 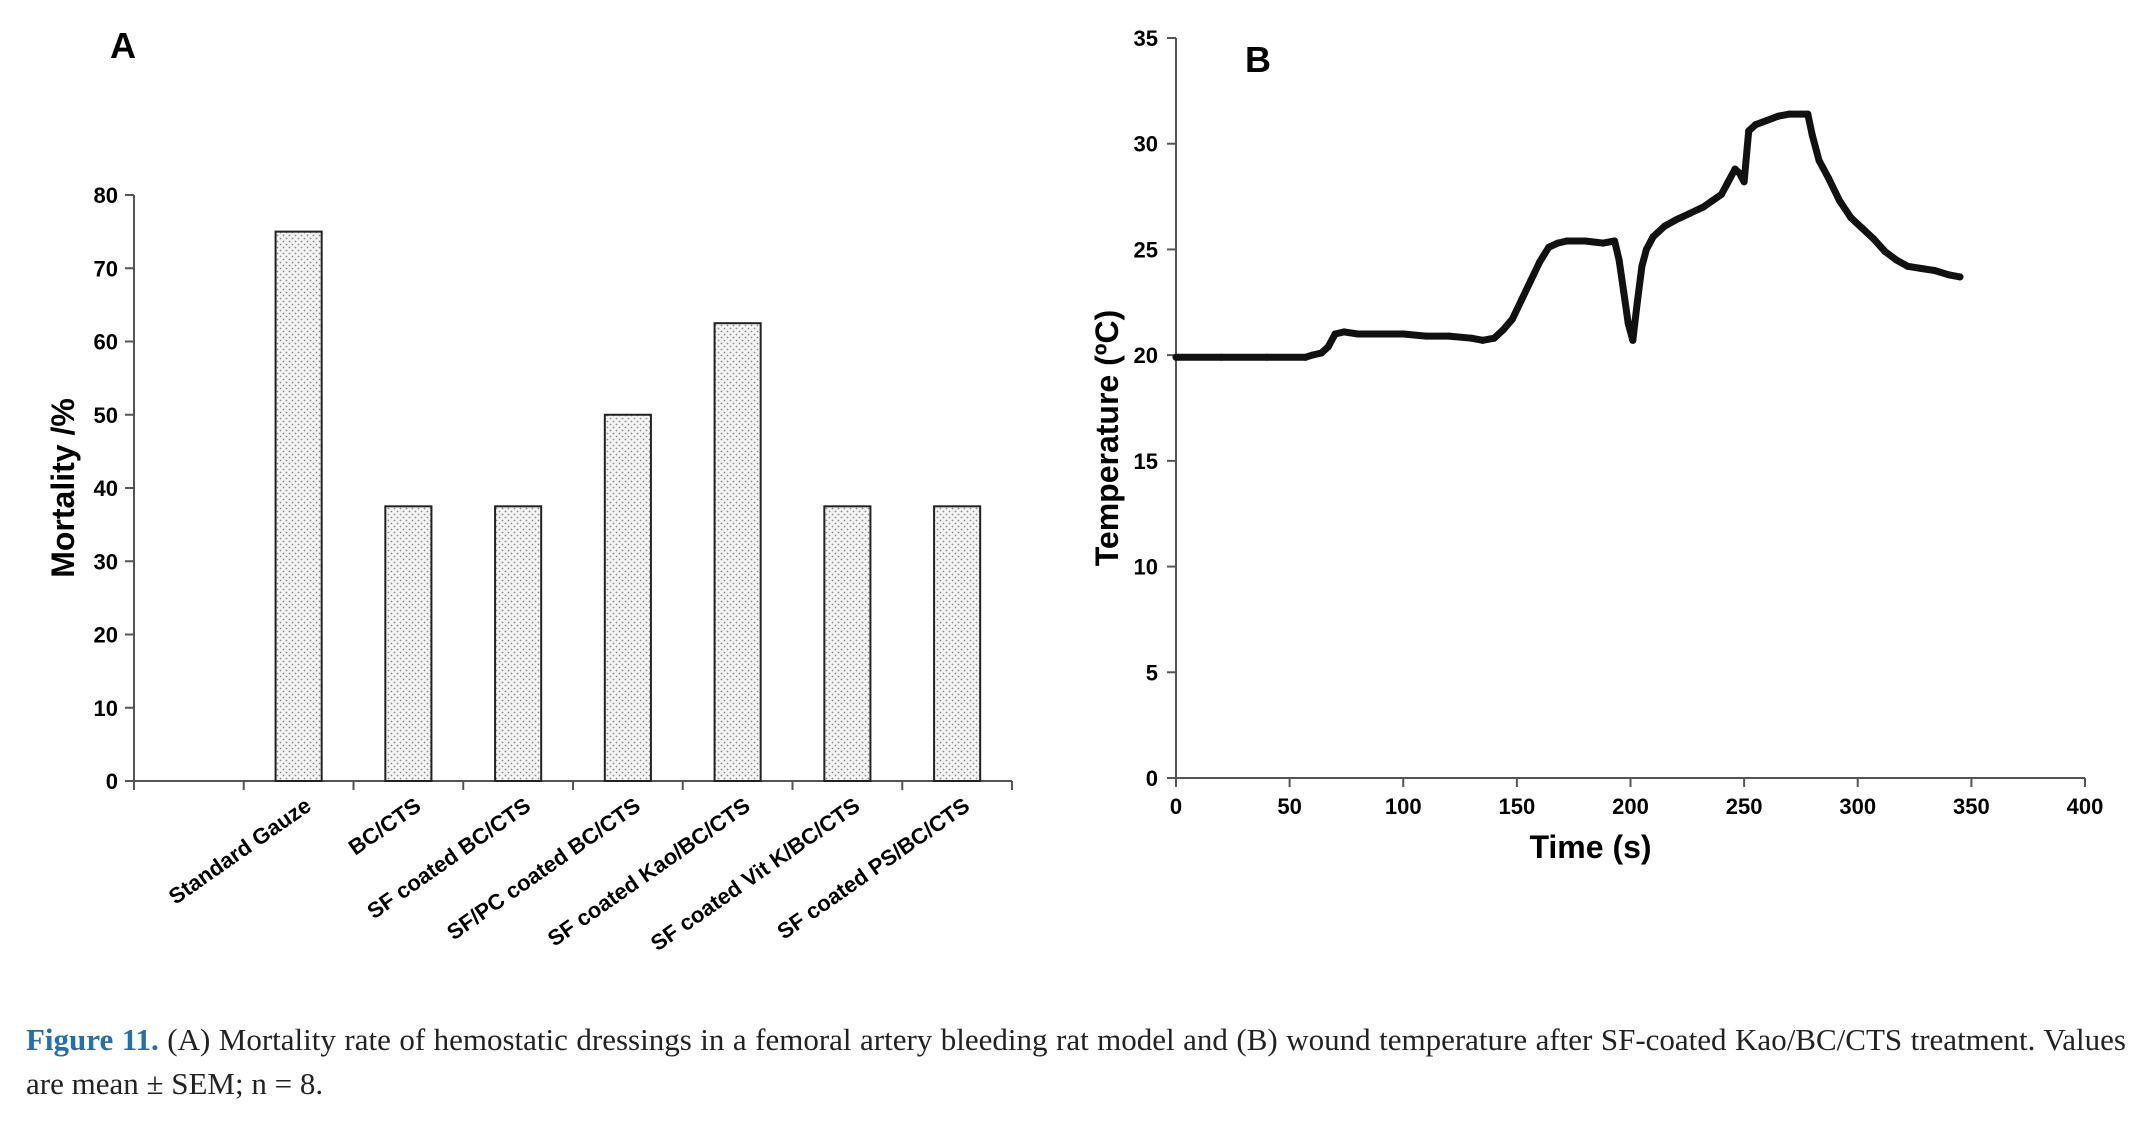 I want to click on panel-b-x-tick-label: 300, so click(x=1857, y=806).